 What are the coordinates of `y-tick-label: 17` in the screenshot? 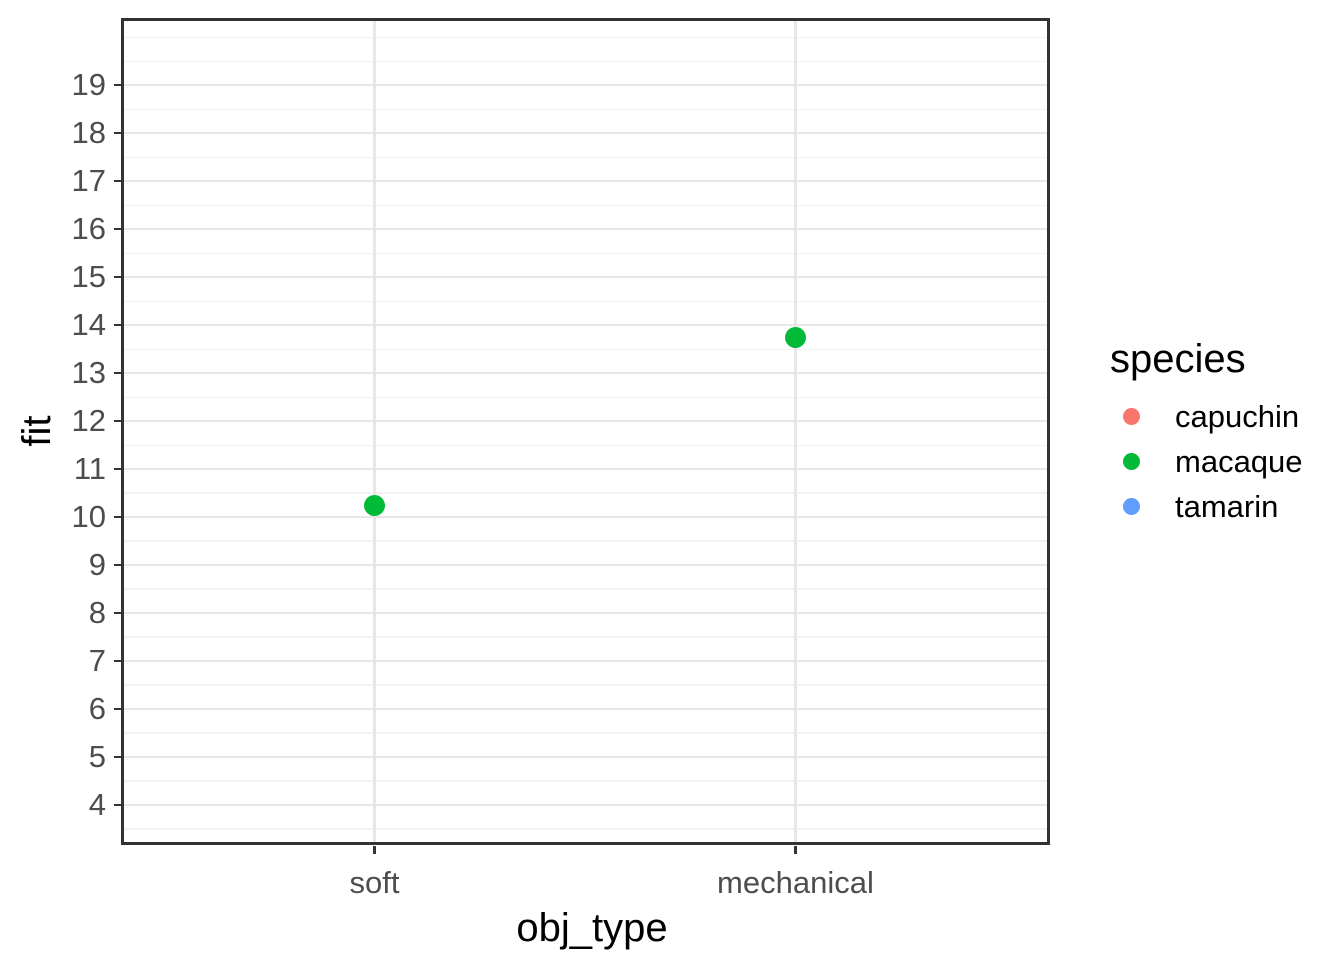 It's located at (88, 181).